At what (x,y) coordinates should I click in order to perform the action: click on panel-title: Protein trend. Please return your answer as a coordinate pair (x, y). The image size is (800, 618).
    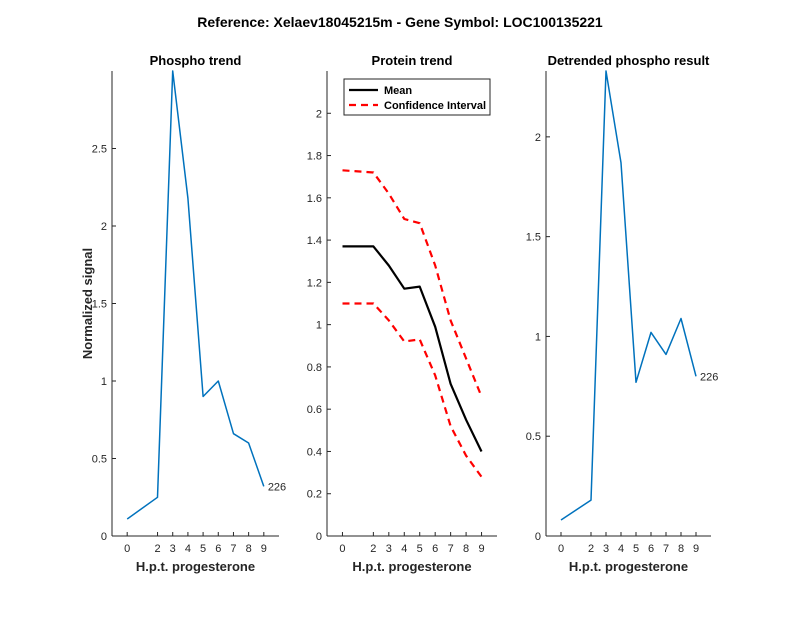
    Looking at the image, I should click on (412, 60).